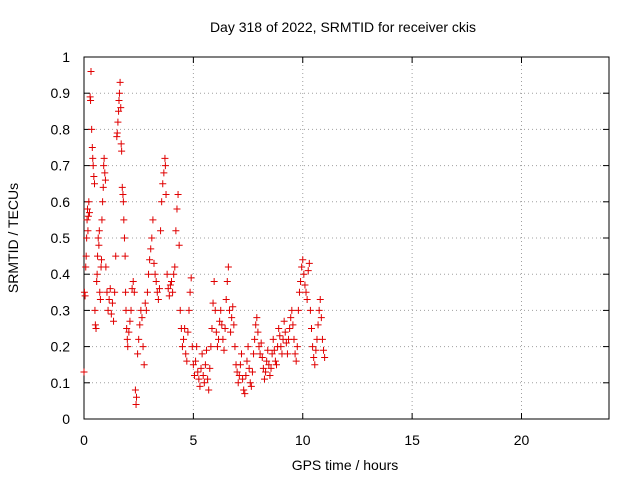  What do you see at coordinates (61, 274) in the screenshot?
I see `y-tick-label: 0.4` at bounding box center [61, 274].